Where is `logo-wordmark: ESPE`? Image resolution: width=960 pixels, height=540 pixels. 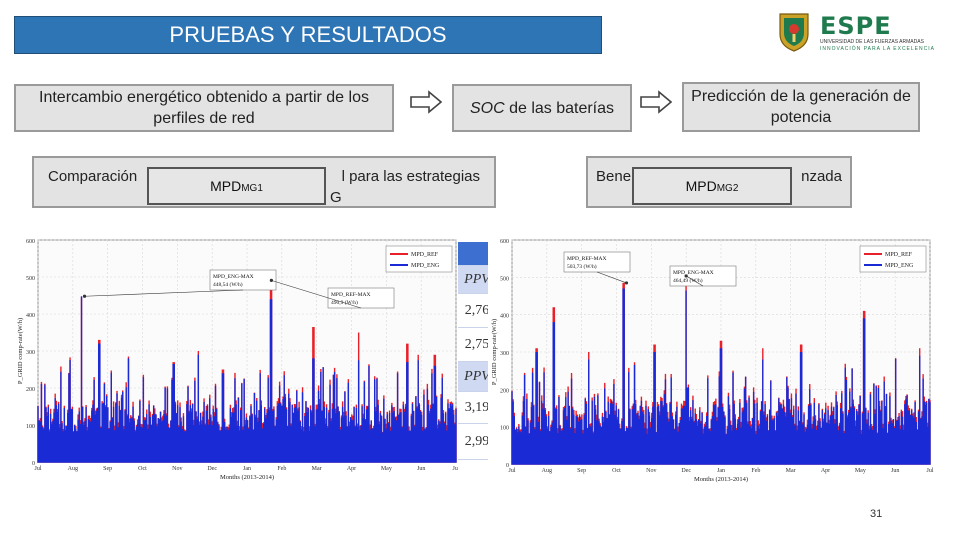 logo-wordmark: ESPE is located at coordinates (856, 26).